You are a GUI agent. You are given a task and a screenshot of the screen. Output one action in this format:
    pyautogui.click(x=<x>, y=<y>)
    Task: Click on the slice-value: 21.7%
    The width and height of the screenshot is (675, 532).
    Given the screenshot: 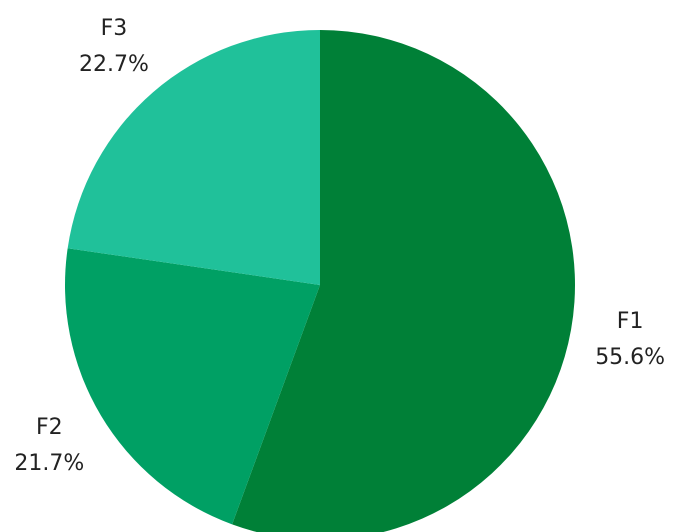 What is the action you would take?
    pyautogui.click(x=49, y=463)
    